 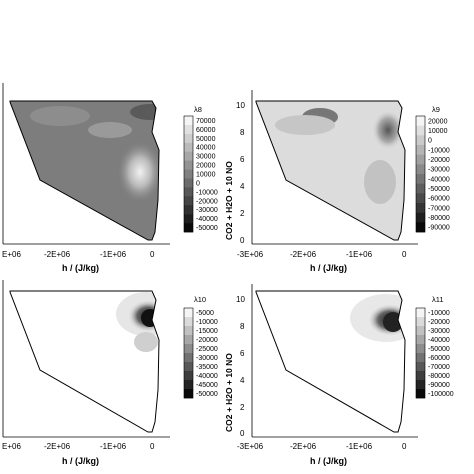 I want to click on y-tick: 10, so click(x=240, y=299).